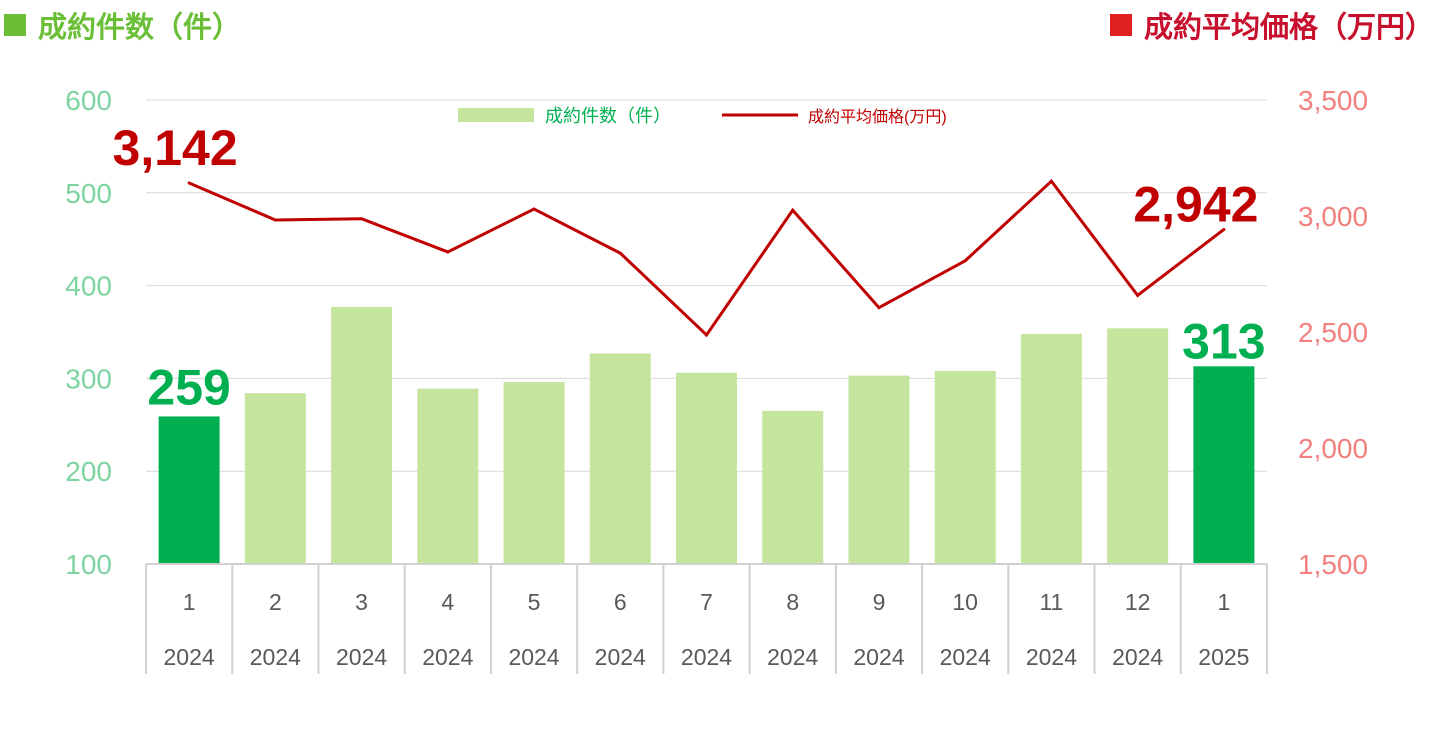 This screenshot has width=1440, height=738. I want to click on month-label: 2, so click(275, 602).